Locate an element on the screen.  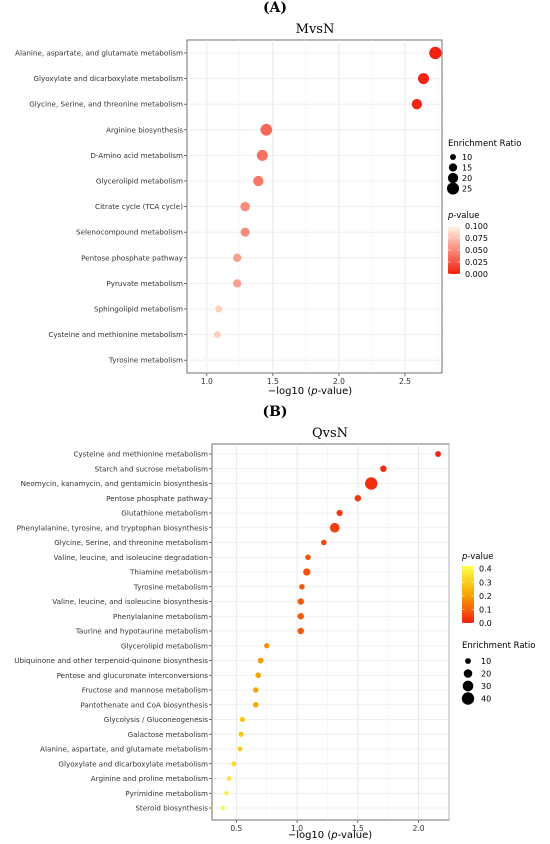
panel-b-color-legend-title-rest: -value is located at coordinates (480, 557).